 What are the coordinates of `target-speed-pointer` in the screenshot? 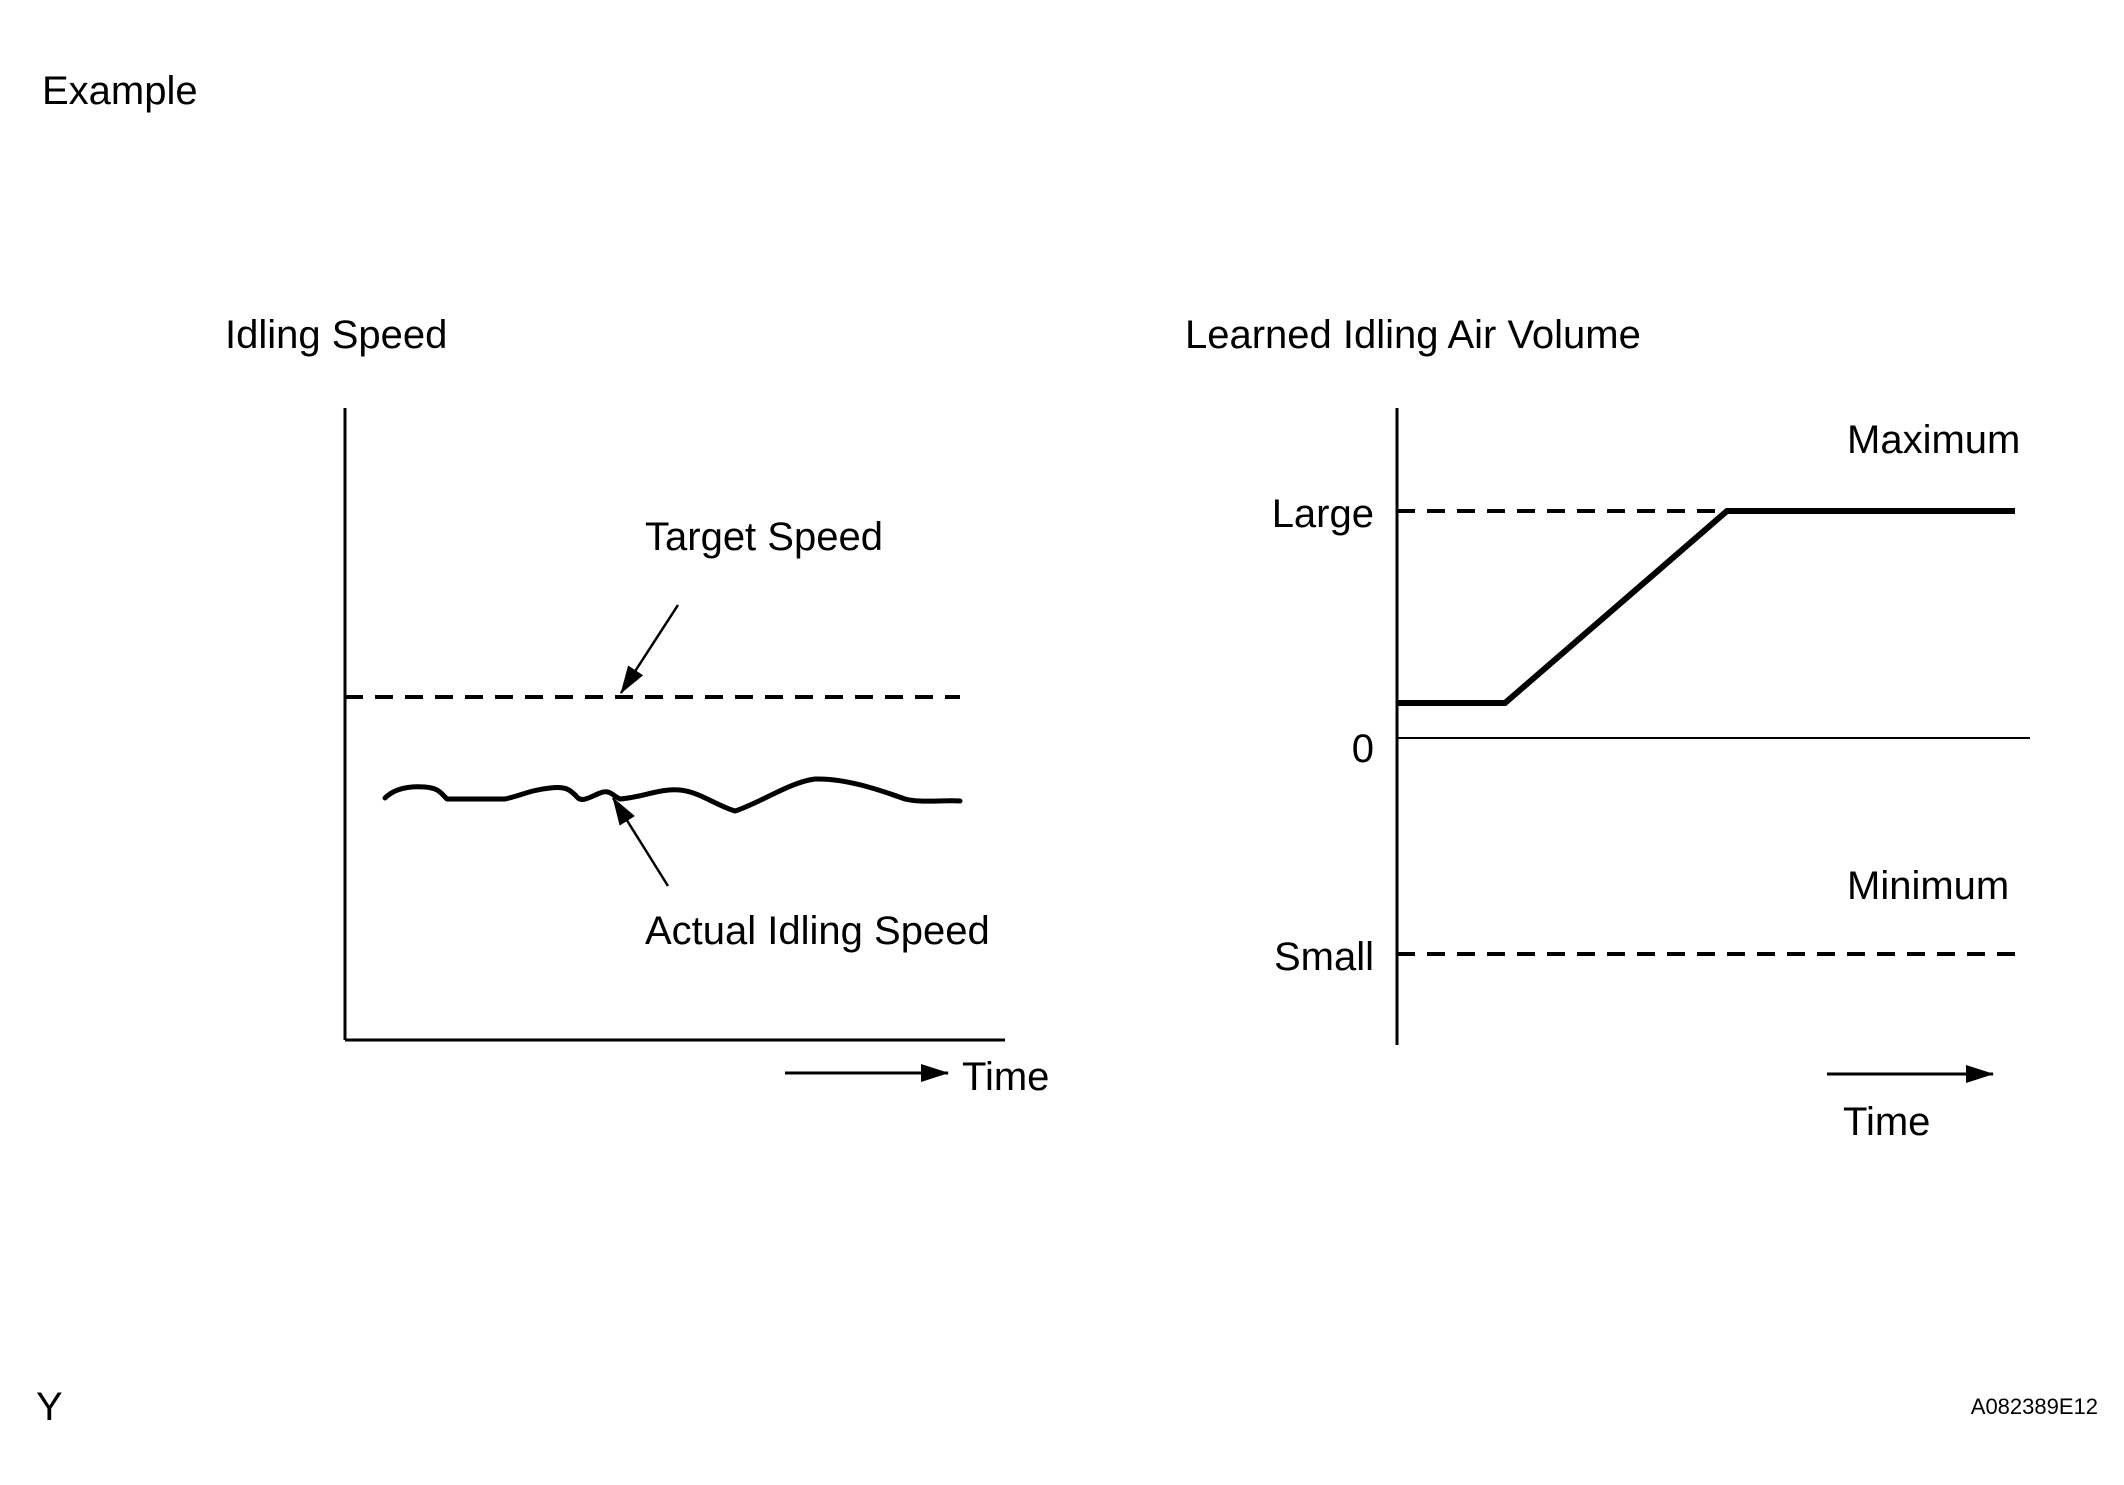 It's located at (649, 649).